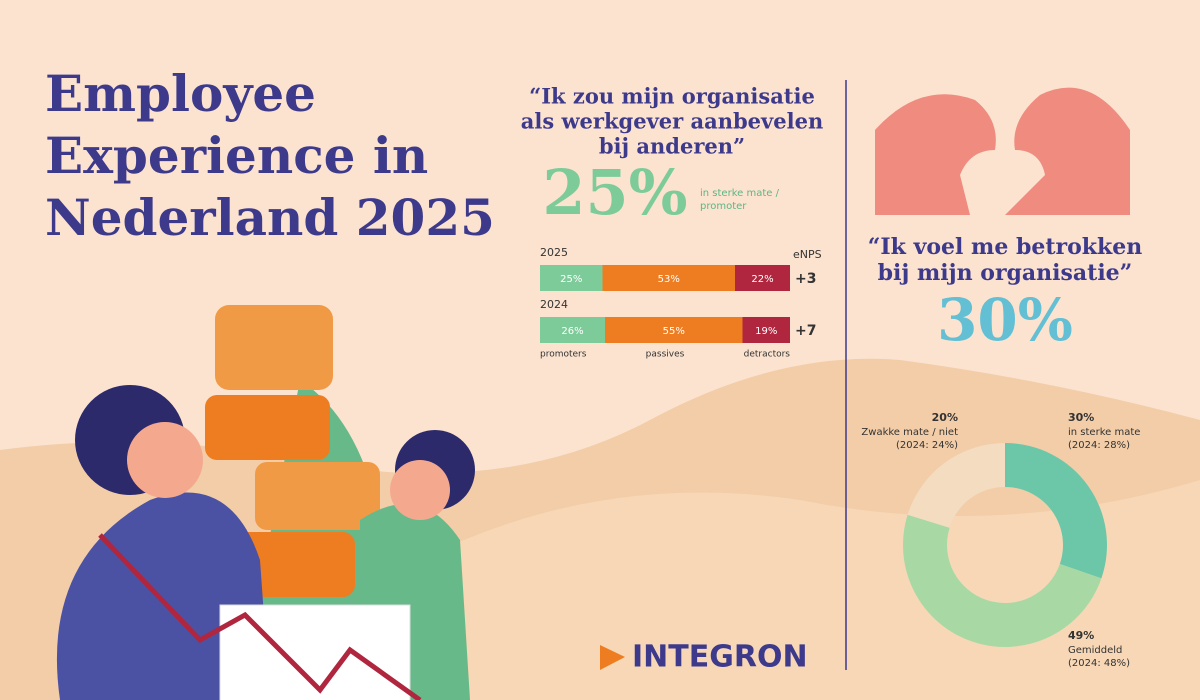 The image size is (1200, 700). Describe the element at coordinates (720, 657) in the screenshot. I see `logo: INTEGRON` at that location.